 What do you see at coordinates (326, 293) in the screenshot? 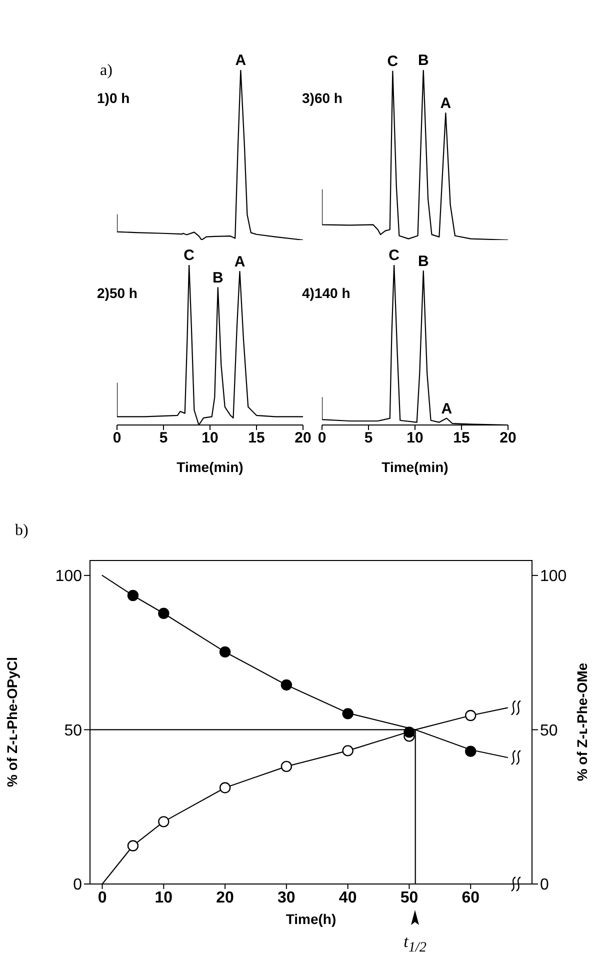
I see `annotation: 4)140 h` at bounding box center [326, 293].